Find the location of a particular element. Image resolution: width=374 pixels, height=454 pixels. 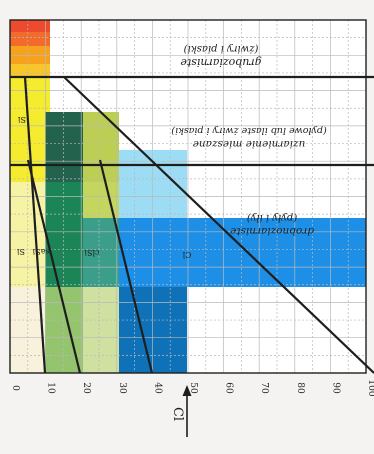

cl-indicator: Cl is located at coordinates (181, 411).